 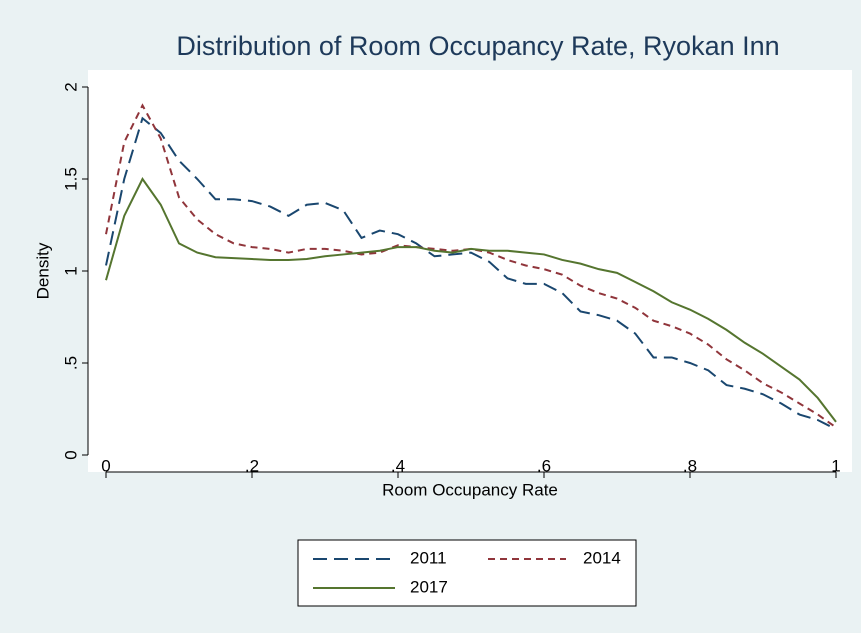 I want to click on legend-label: 2011, so click(x=428, y=557).